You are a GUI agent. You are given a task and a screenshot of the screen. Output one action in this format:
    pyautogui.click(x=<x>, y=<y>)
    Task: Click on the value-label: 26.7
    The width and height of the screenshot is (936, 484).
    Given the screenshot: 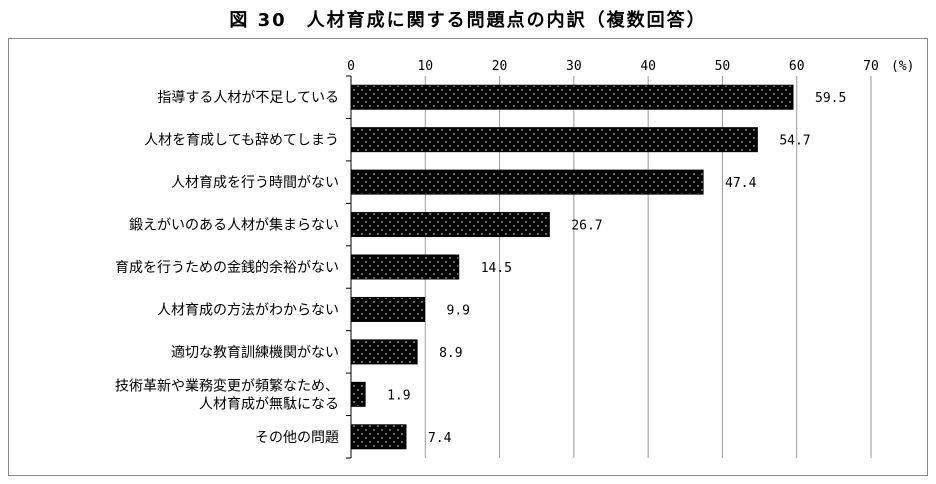 What is the action you would take?
    pyautogui.click(x=586, y=226)
    